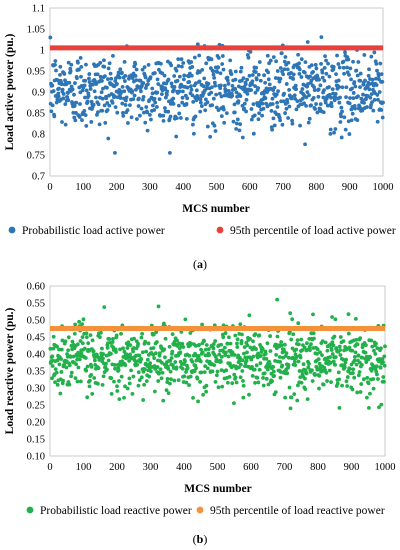  What do you see at coordinates (383, 187) in the screenshot?
I see `panel-a-x-tick-label: 1000` at bounding box center [383, 187].